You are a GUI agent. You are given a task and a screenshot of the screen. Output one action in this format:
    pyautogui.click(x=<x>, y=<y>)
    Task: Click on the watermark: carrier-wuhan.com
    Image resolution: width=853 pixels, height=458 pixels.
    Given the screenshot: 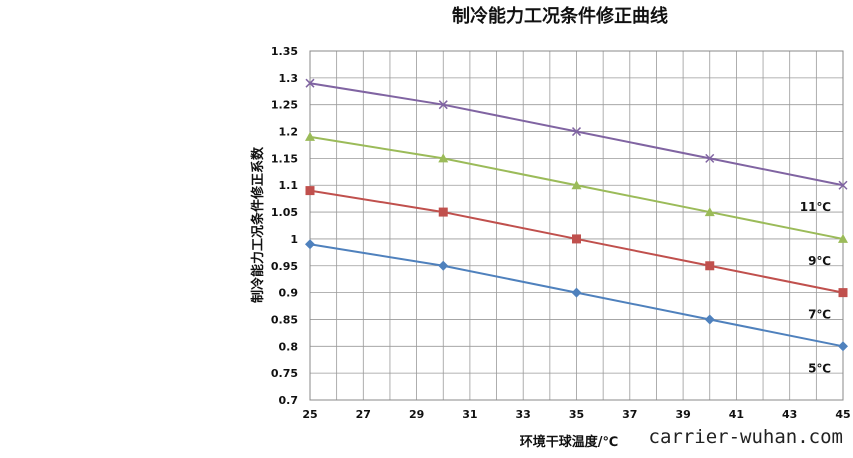 What is the action you would take?
    pyautogui.click(x=746, y=437)
    